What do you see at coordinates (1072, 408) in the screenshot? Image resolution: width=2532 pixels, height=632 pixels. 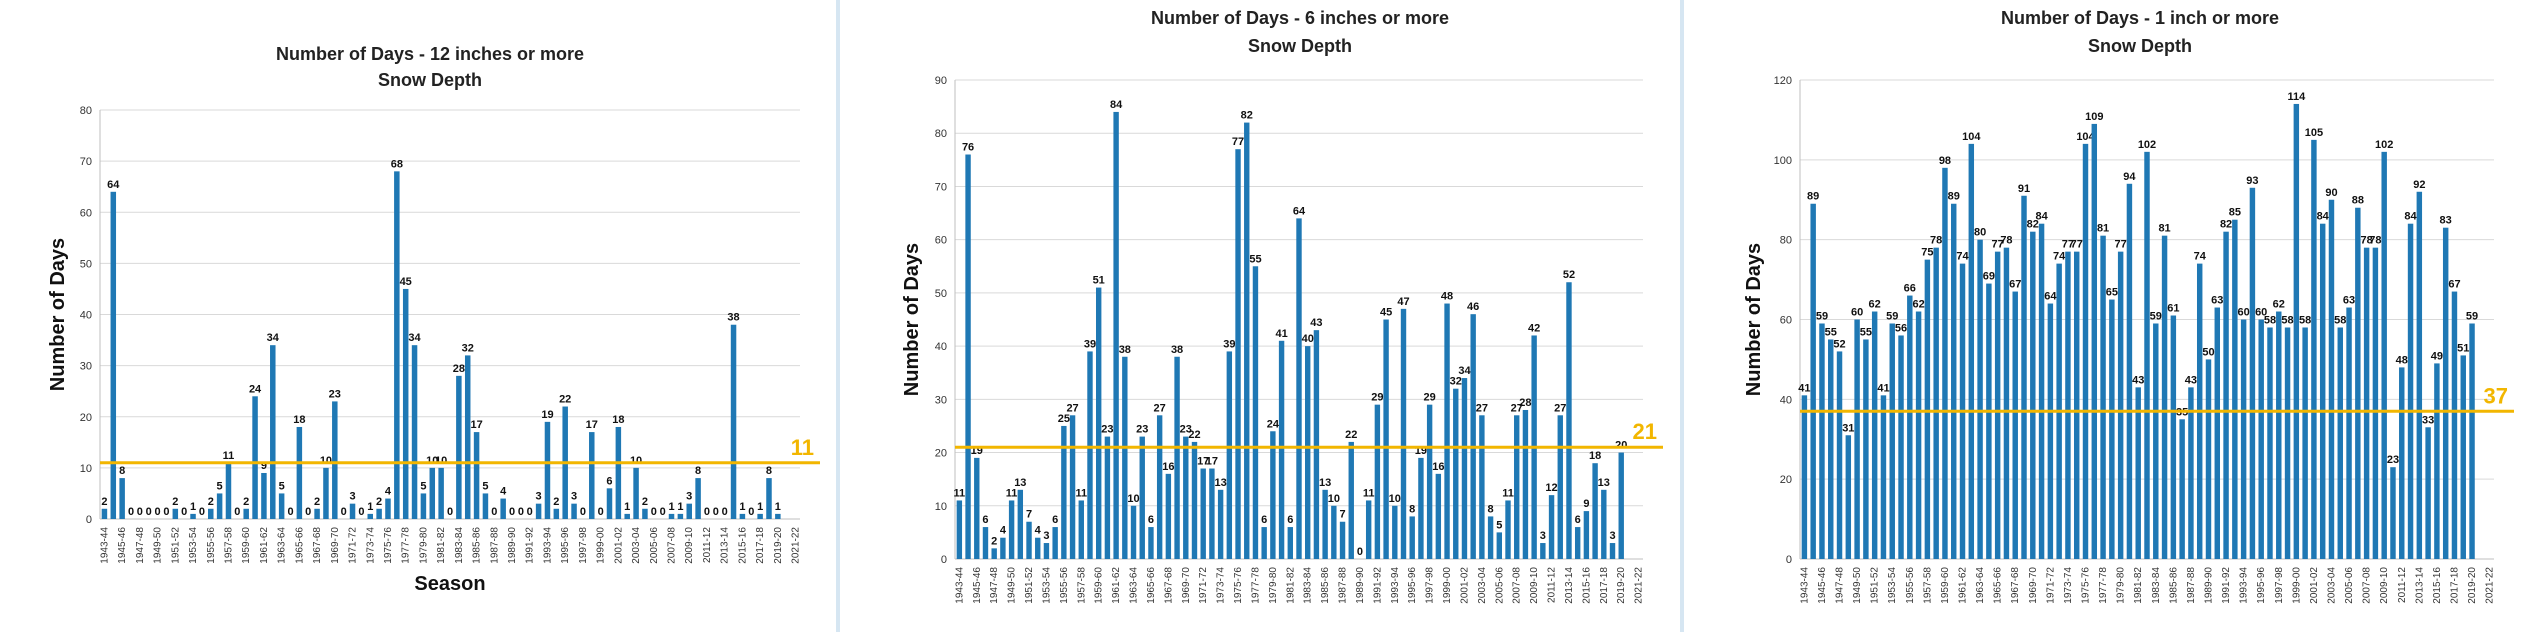 I see `data-label: 27` at bounding box center [1072, 408].